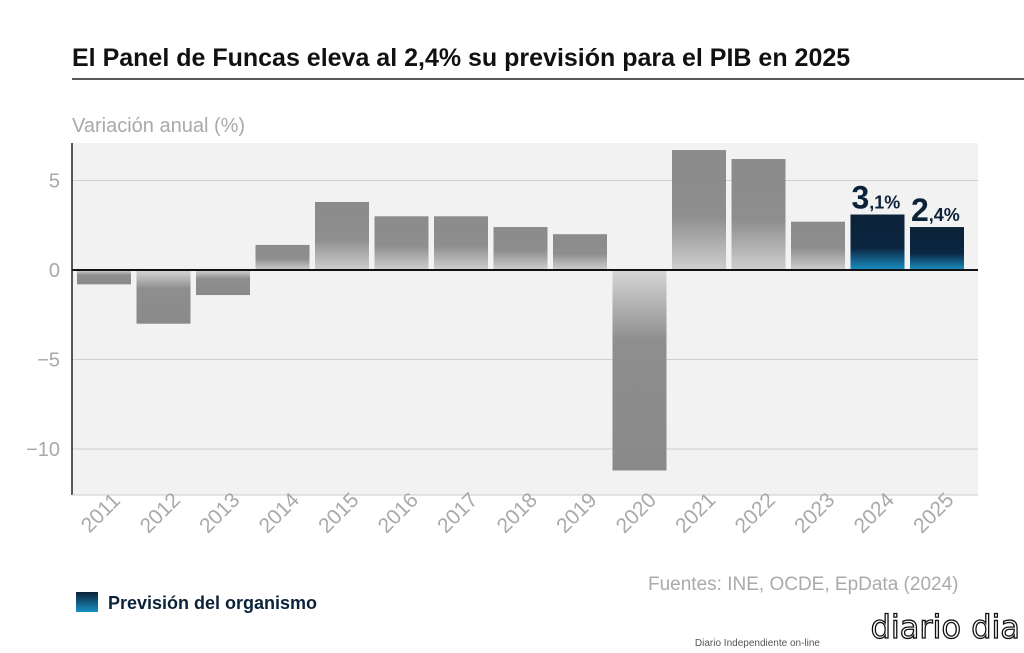  What do you see at coordinates (520, 248) in the screenshot?
I see `bar-2018` at bounding box center [520, 248].